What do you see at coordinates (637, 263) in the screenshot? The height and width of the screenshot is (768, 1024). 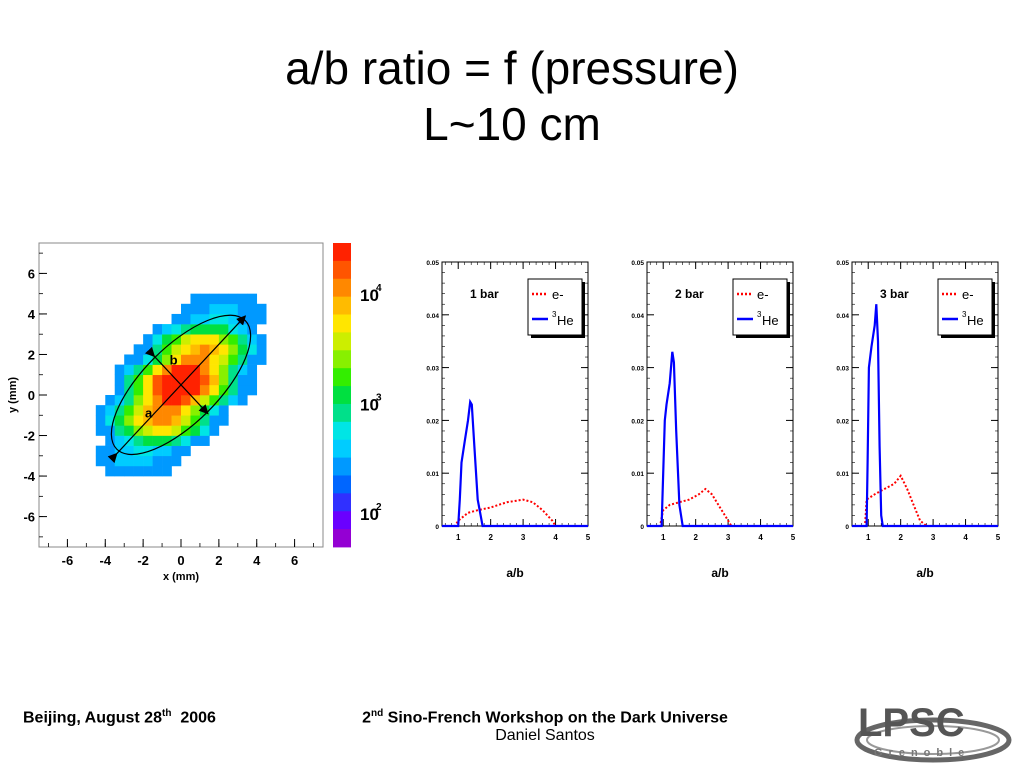 I see `y-tick-label: 0.05` at bounding box center [637, 263].